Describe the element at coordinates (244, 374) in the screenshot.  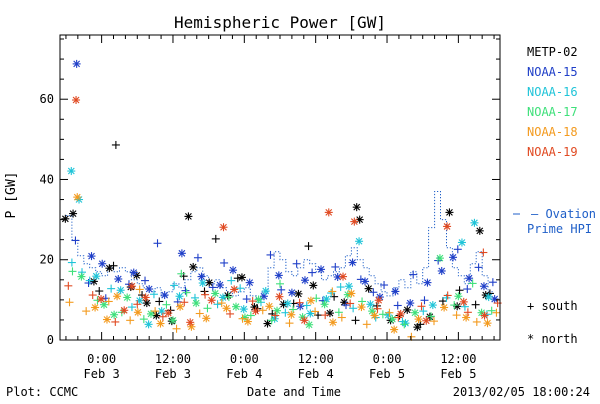
I see `x-tick-label-date: Feb 4` at that location.